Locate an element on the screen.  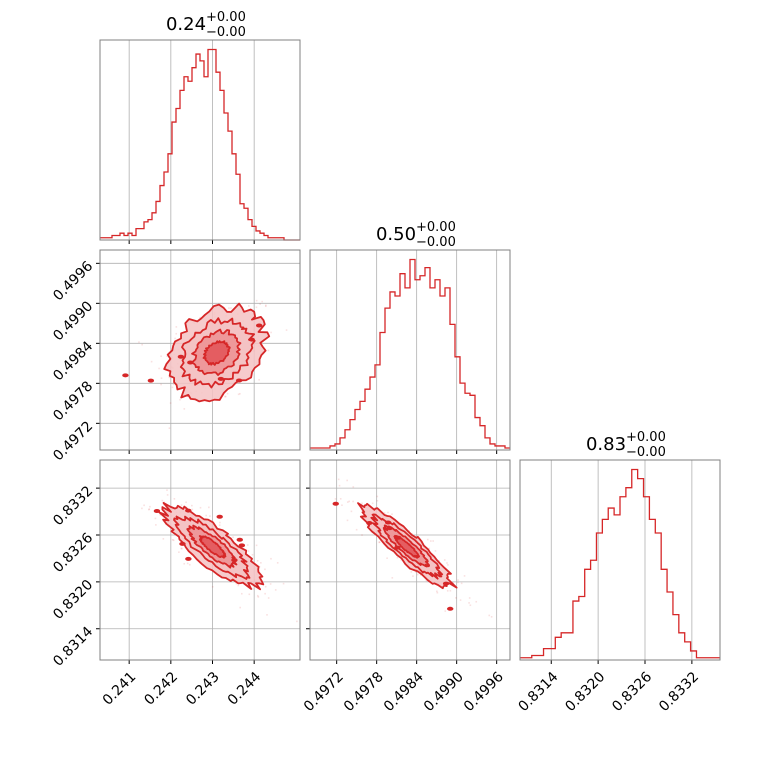
x-tick-label: 0.4996 is located at coordinates (484, 692).